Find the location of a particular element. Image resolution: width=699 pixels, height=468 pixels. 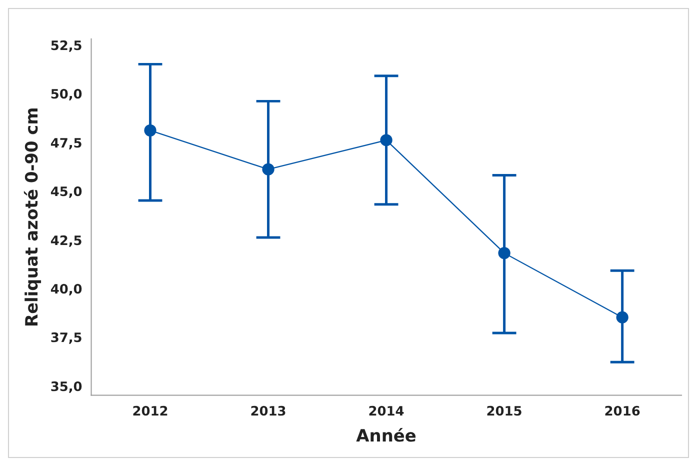

x-tick-label: 2012 is located at coordinates (150, 412).